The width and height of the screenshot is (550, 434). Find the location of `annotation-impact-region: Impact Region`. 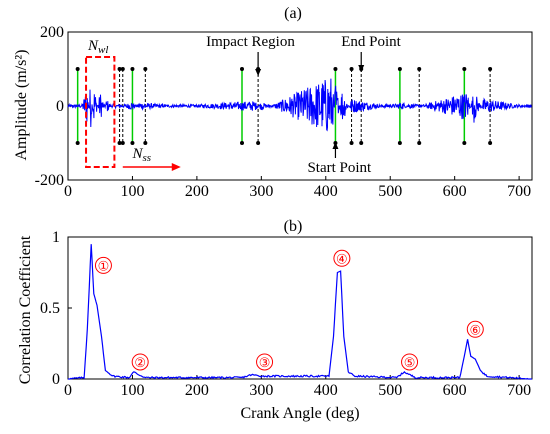

annotation-impact-region: Impact Region is located at coordinates (250, 42).